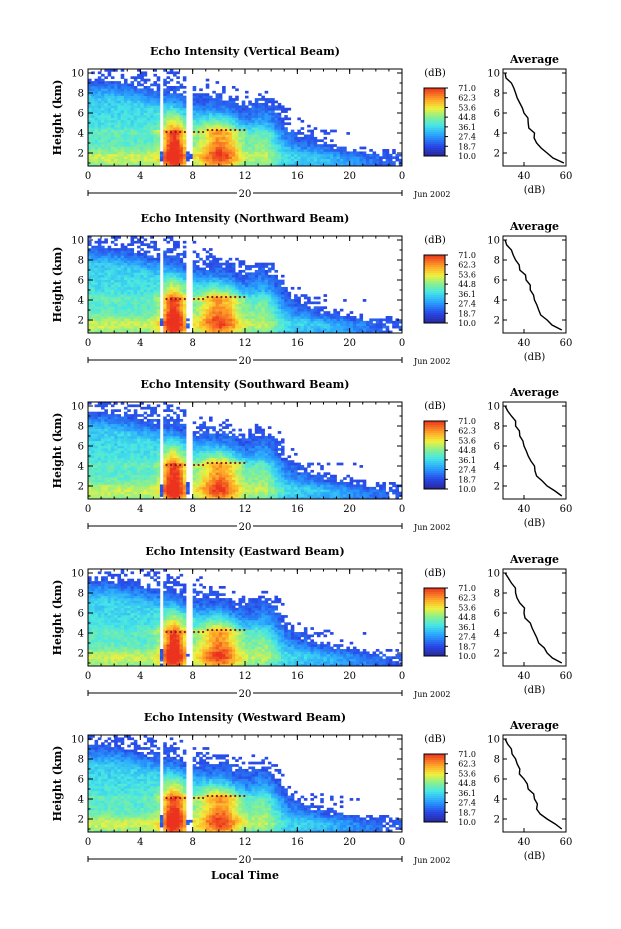 Image resolution: width=621 pixels, height=929 pixels. What do you see at coordinates (245, 176) in the screenshot?
I see `x-tick-label: 12` at bounding box center [245, 176].